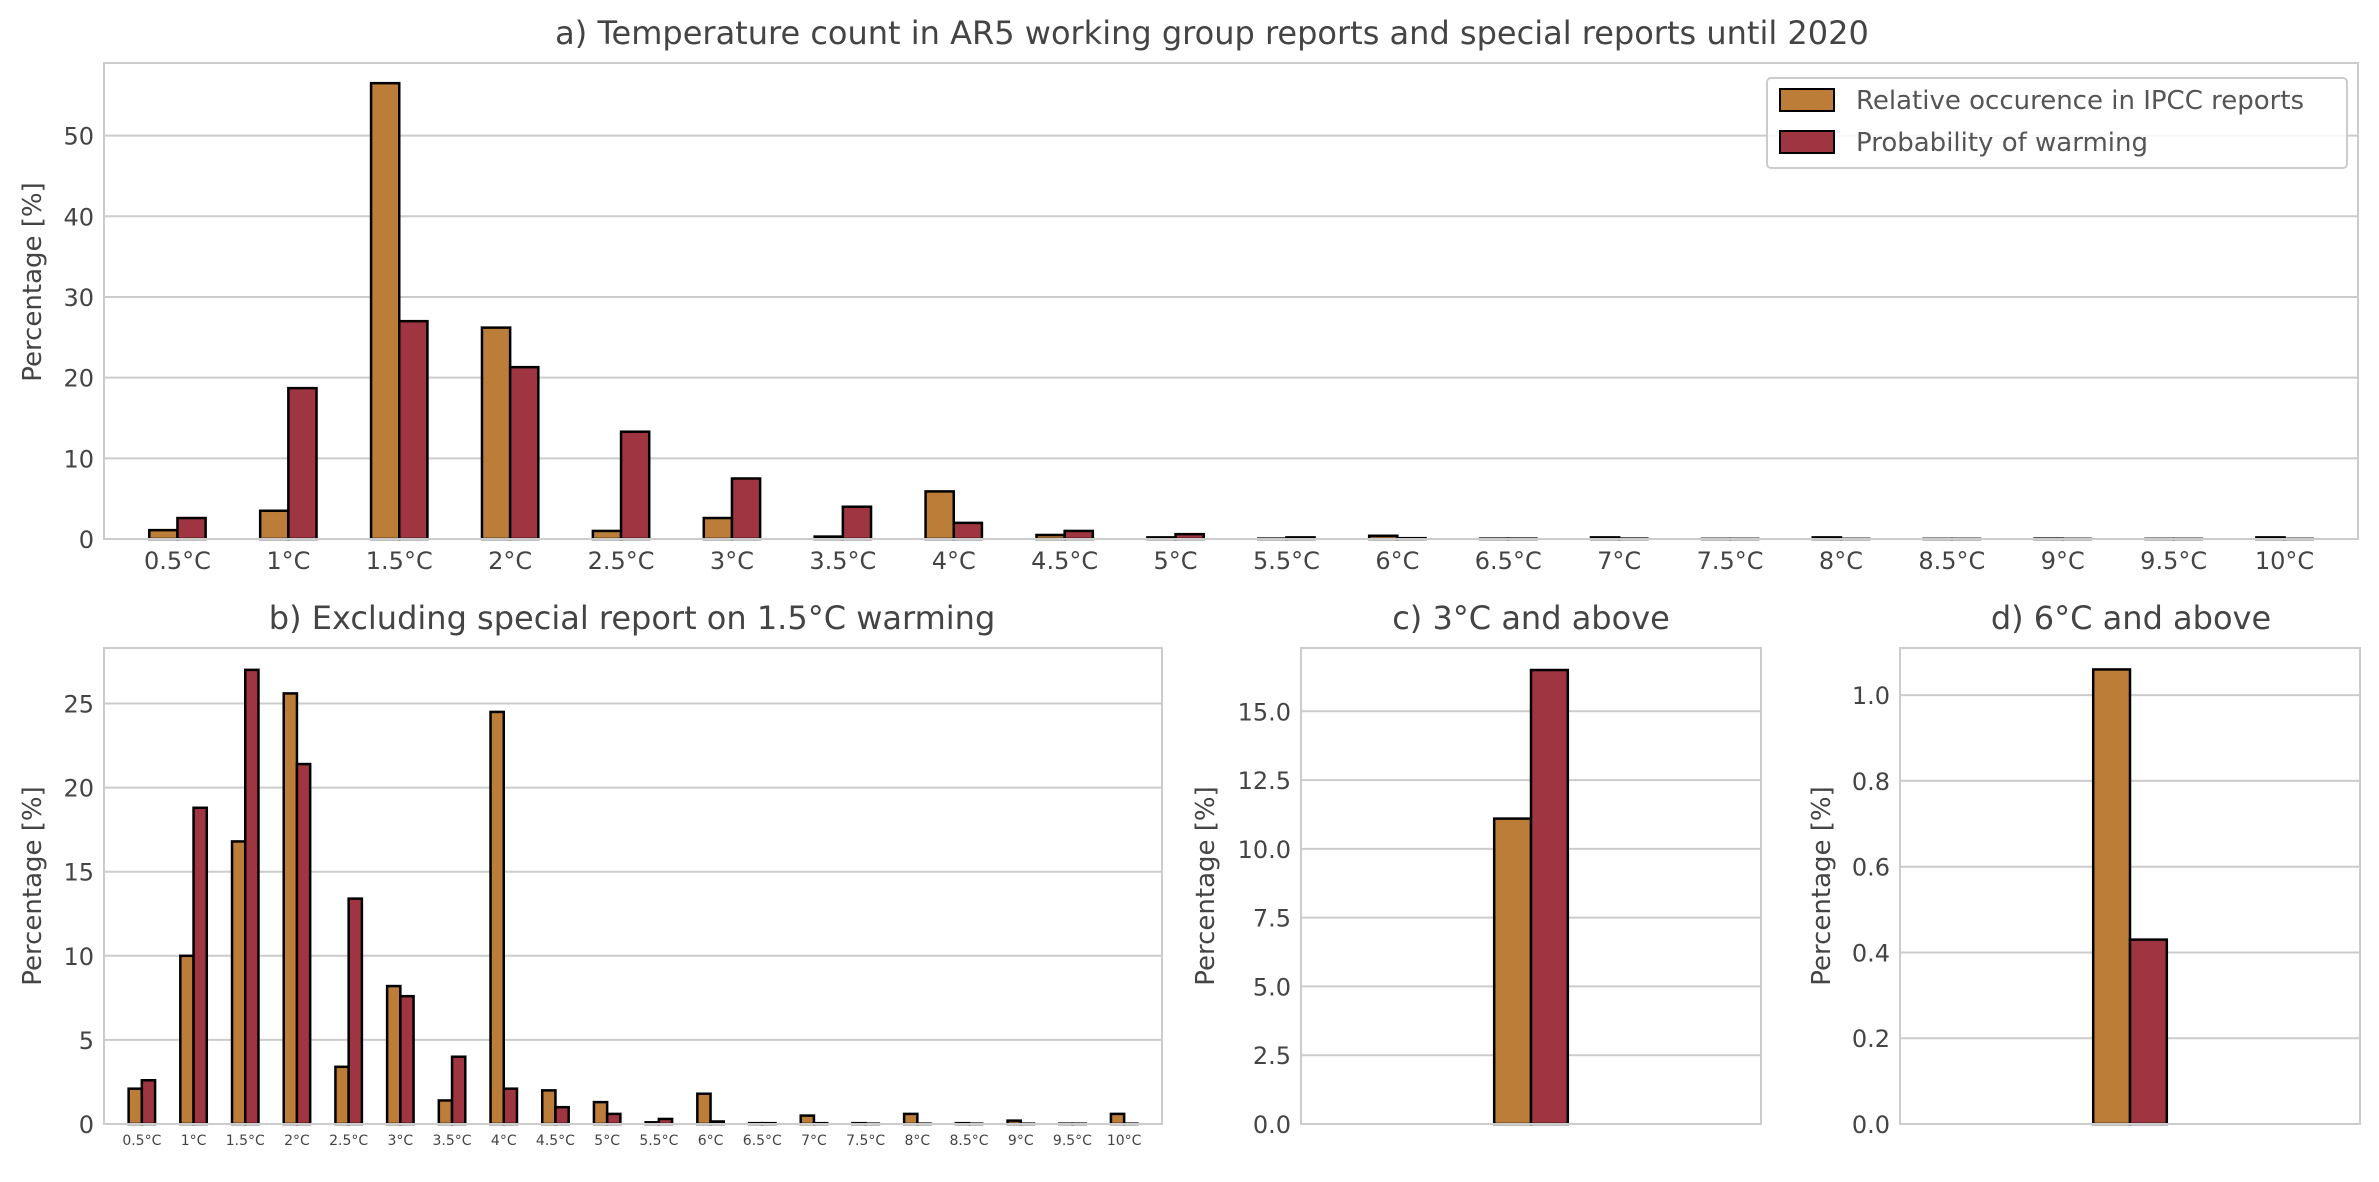 Image resolution: width=2379 pixels, height=1182 pixels. Describe the element at coordinates (1124, 1141) in the screenshot. I see `panel-b-x-tick-label: 10°C` at that location.